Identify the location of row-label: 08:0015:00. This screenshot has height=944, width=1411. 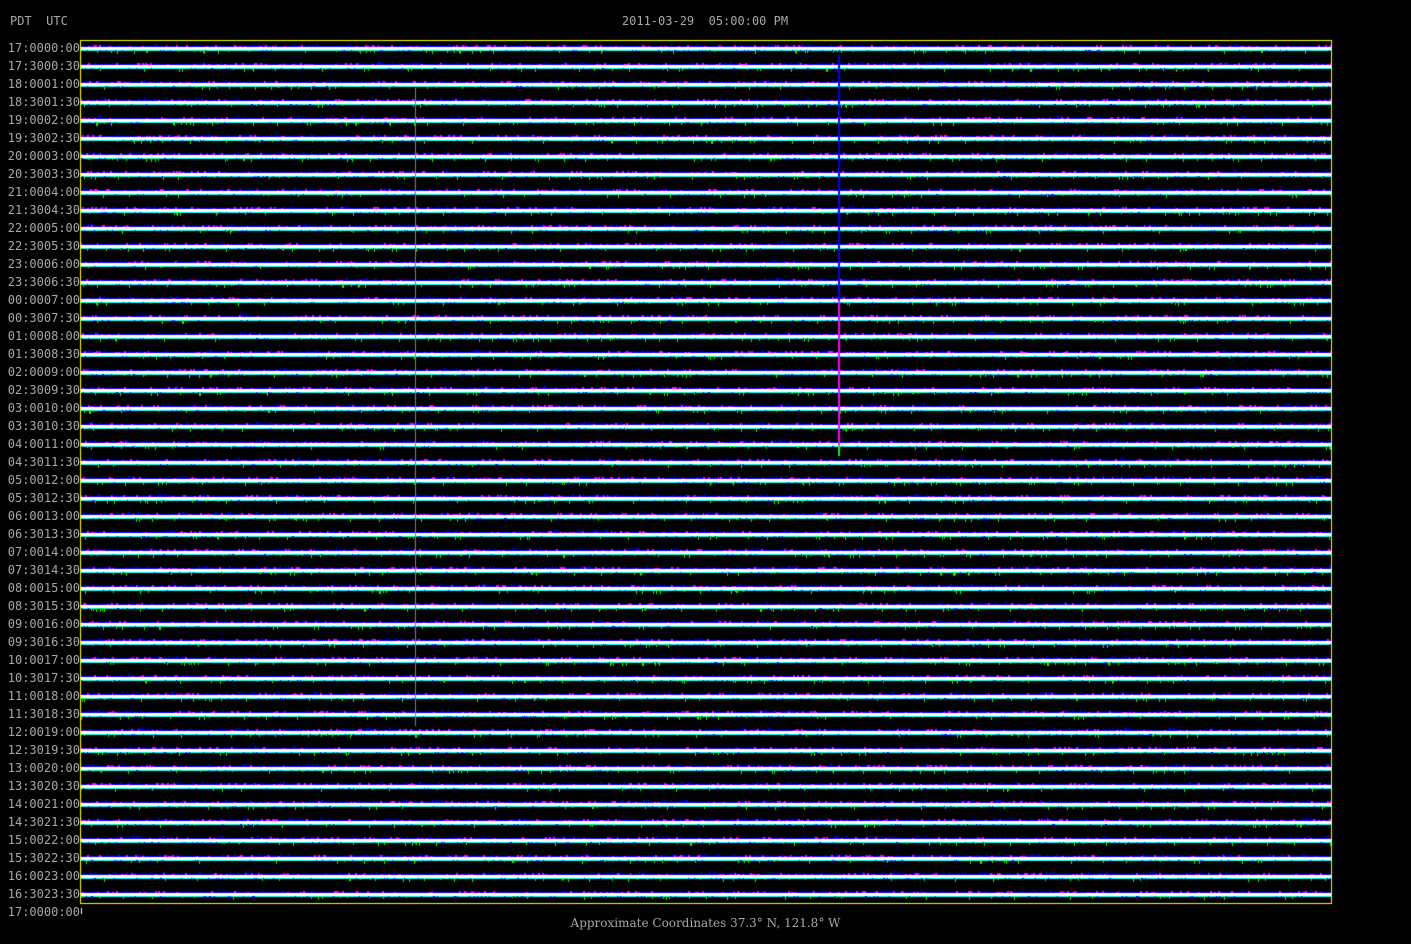
(43, 588).